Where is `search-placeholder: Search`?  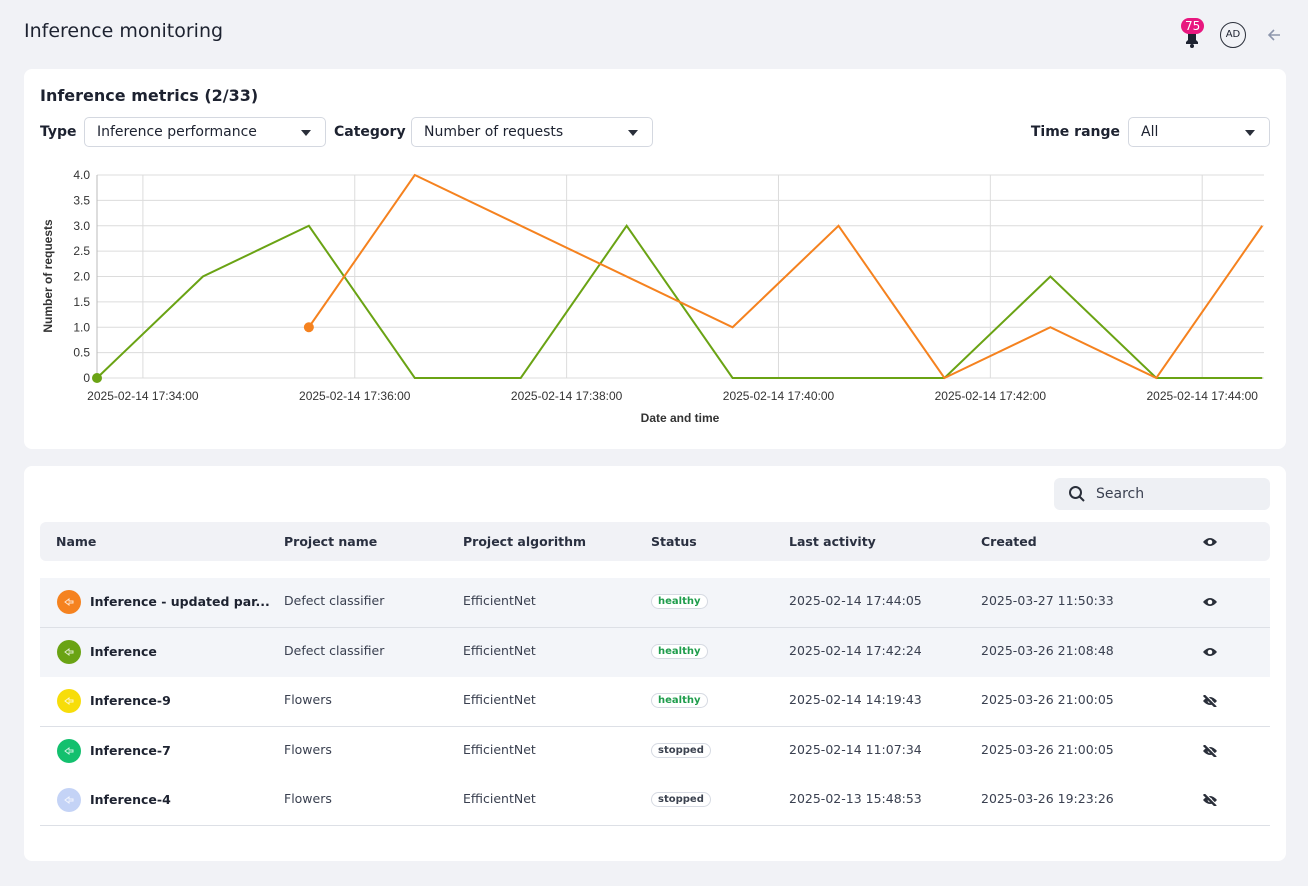
search-placeholder: Search is located at coordinates (1120, 494).